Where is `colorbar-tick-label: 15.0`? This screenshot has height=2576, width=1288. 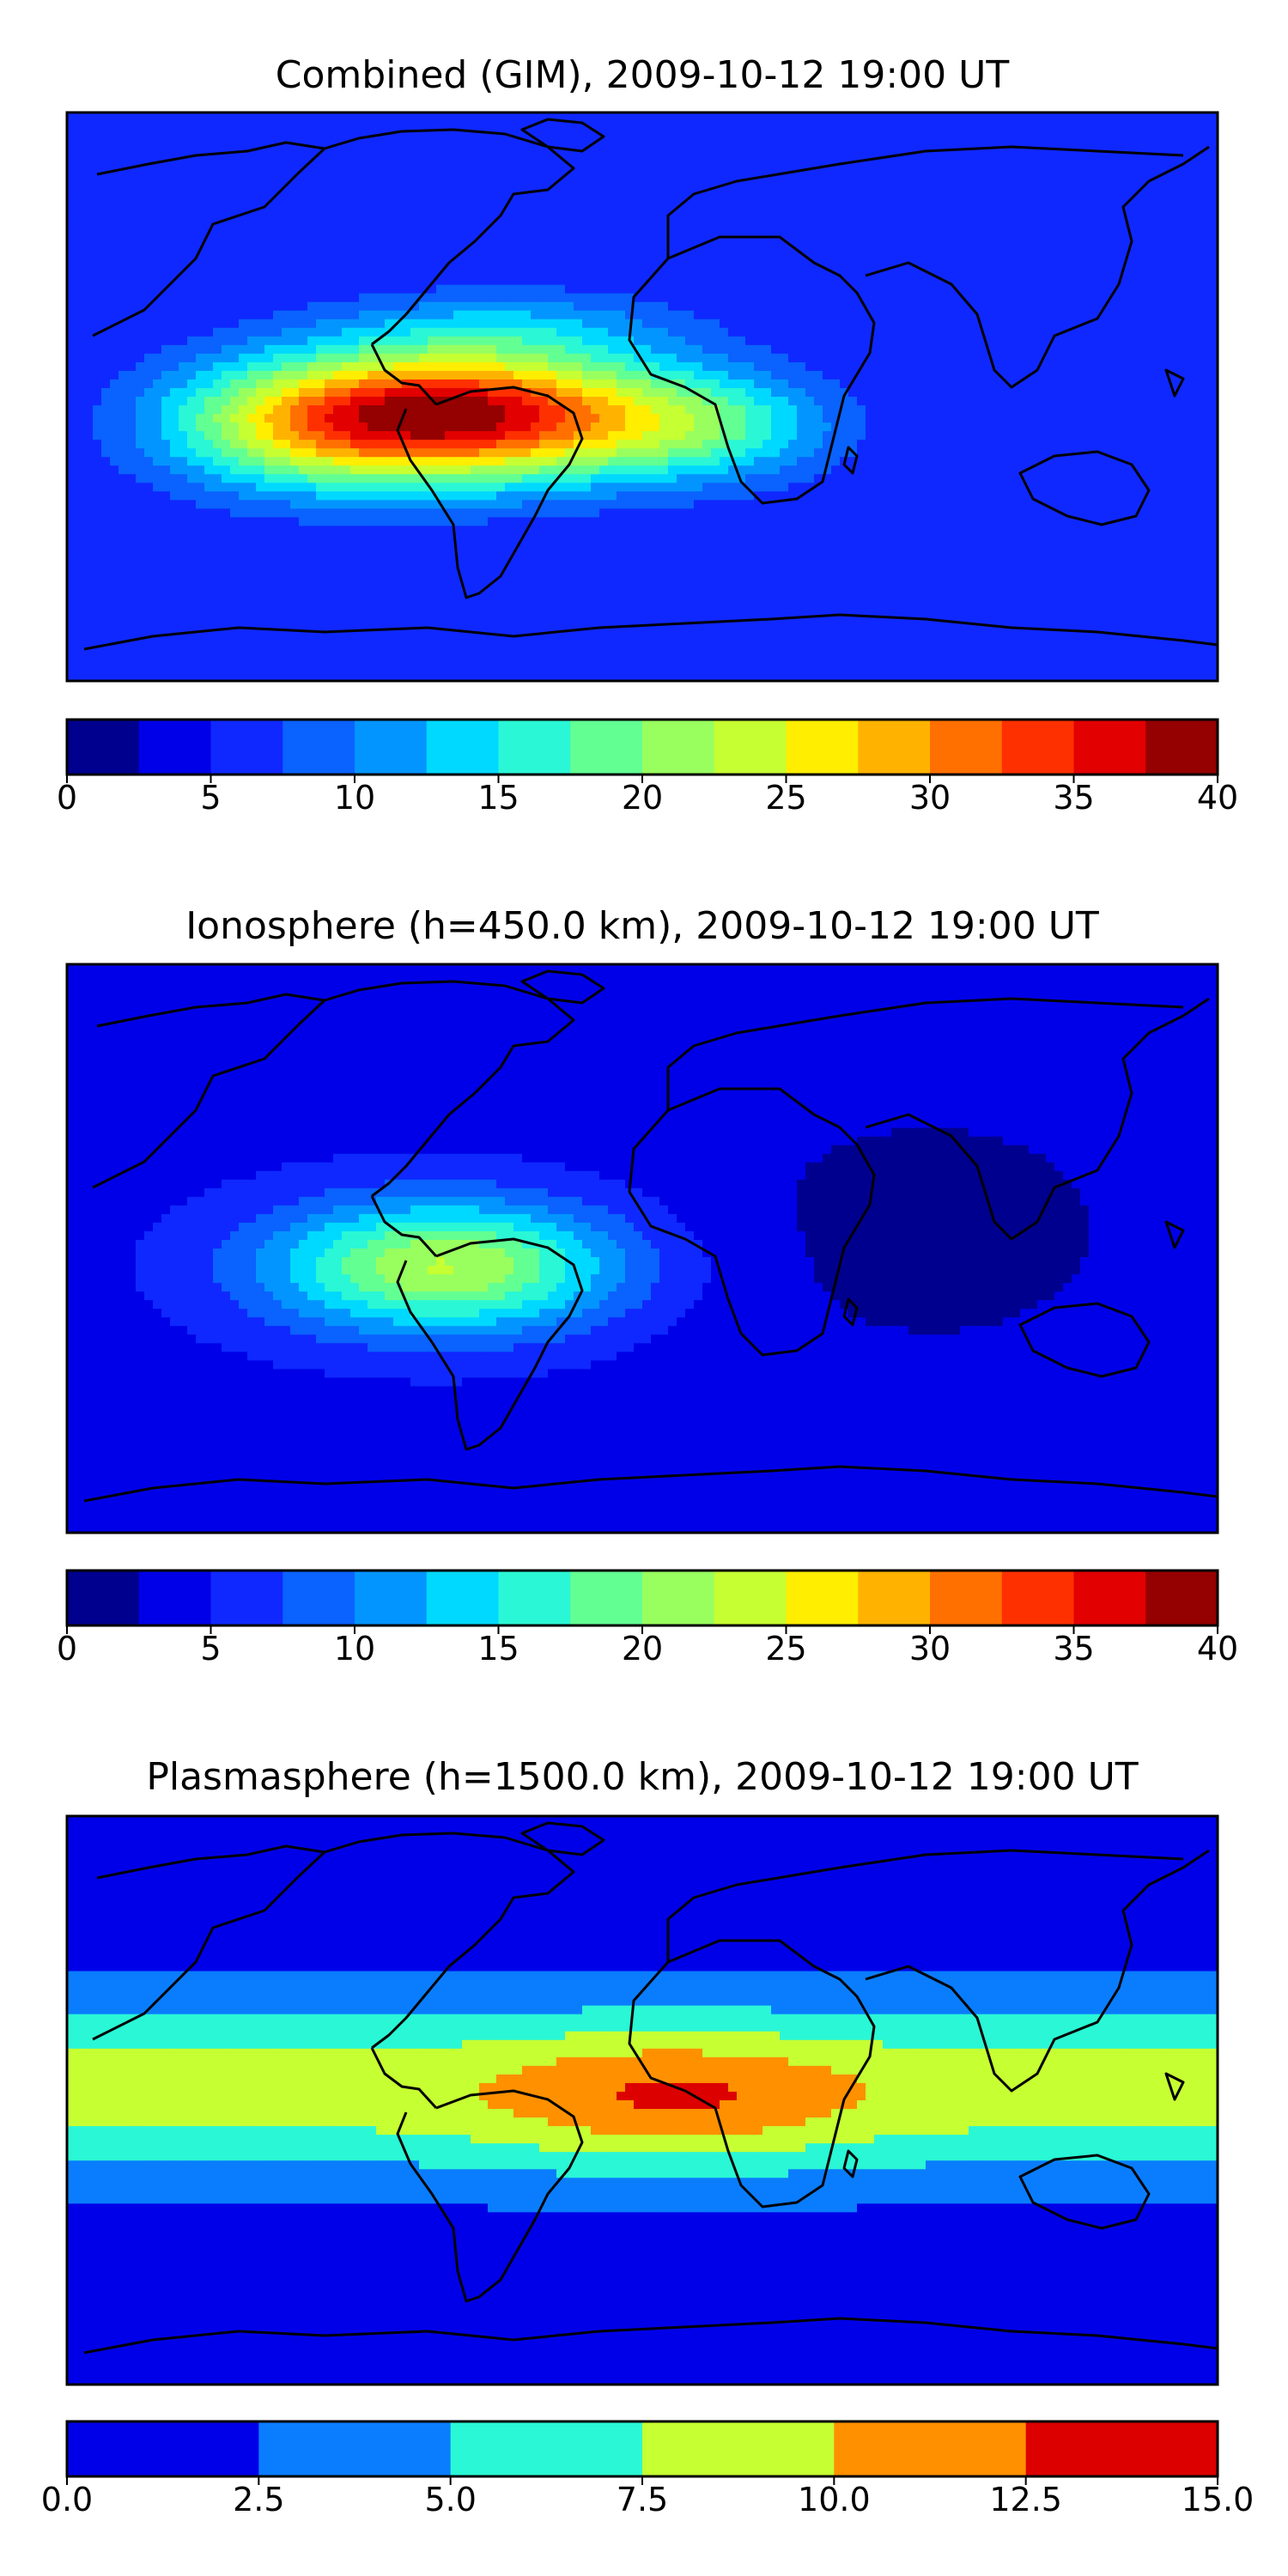
colorbar-tick-label: 15.0 is located at coordinates (1218, 2500).